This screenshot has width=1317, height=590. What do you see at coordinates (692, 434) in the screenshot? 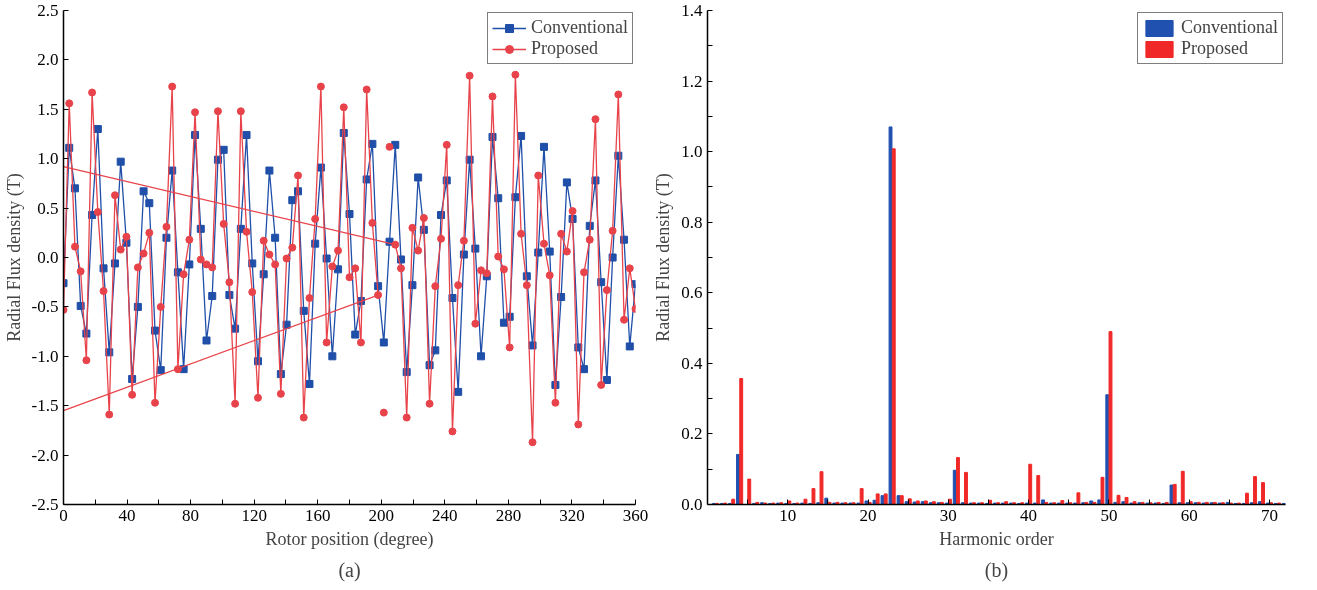
I see `y-tick-label: 0.2` at bounding box center [692, 434].